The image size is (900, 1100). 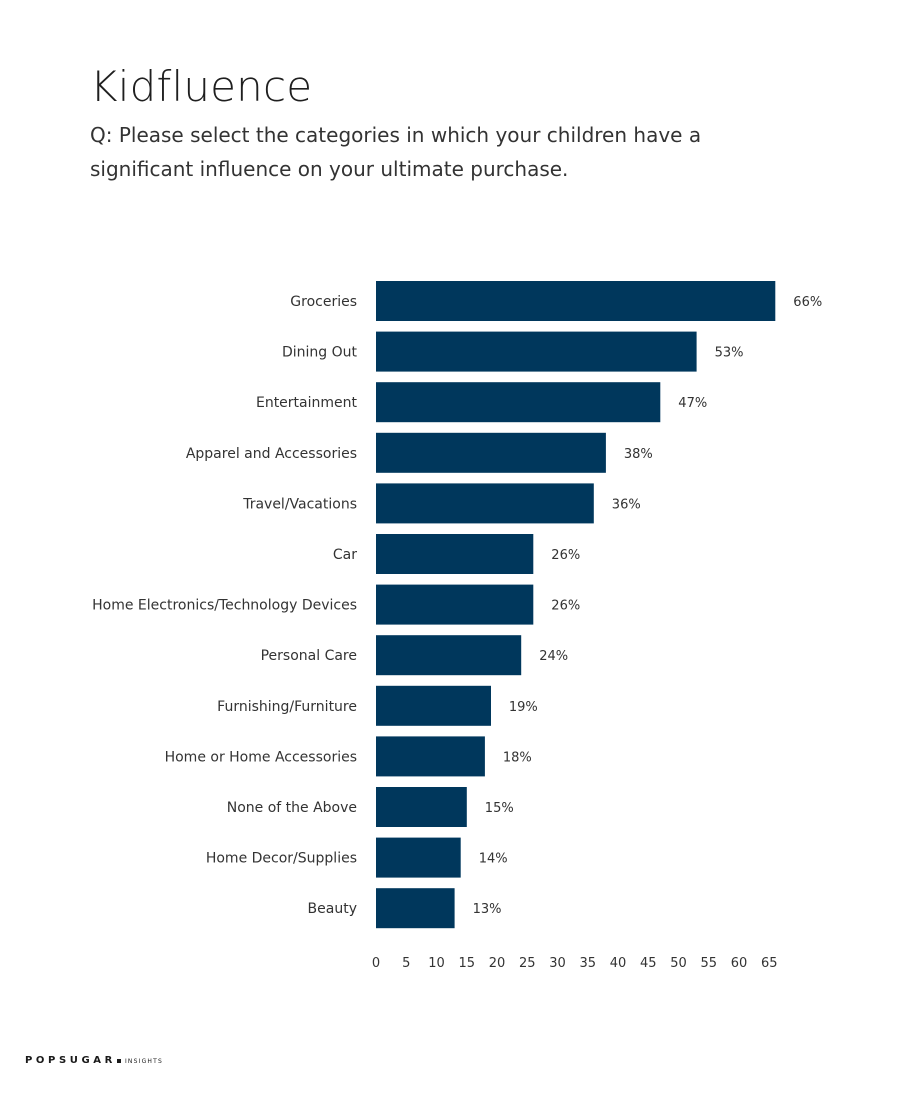 What do you see at coordinates (553, 656) in the screenshot?
I see `value-label-7: 24%` at bounding box center [553, 656].